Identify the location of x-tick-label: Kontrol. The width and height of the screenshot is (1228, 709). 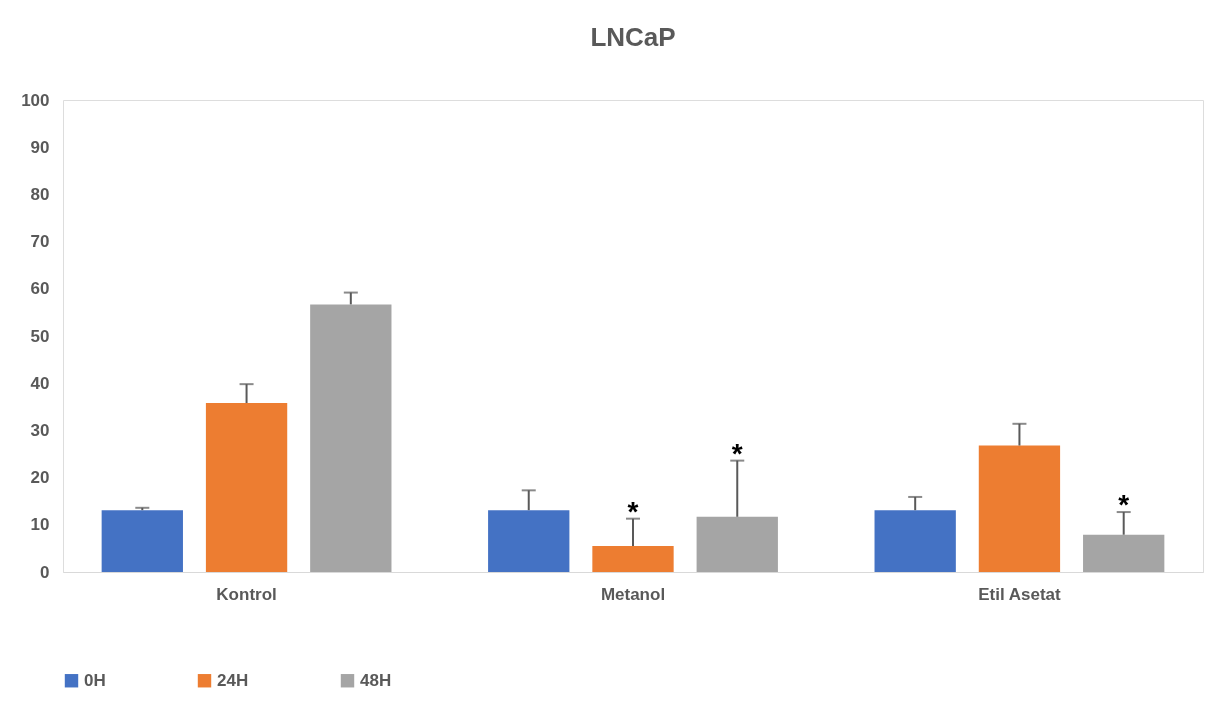
(246, 594).